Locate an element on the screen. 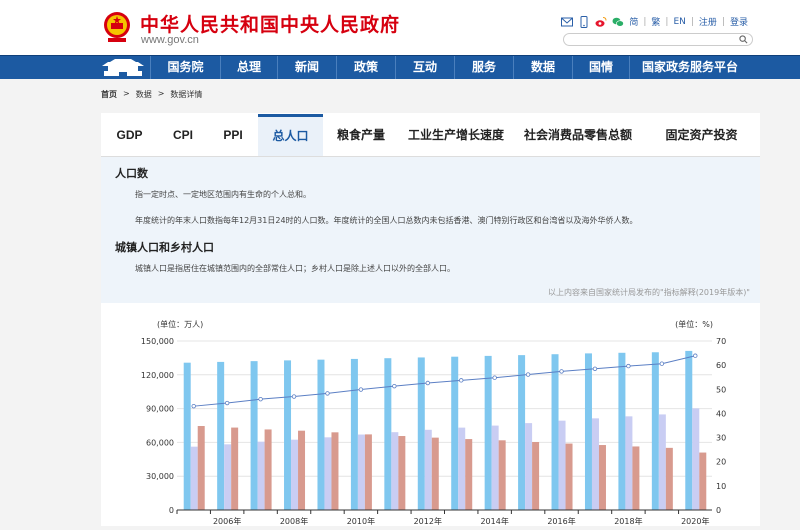 This screenshot has width=800, height=530. search-icon is located at coordinates (743, 39).